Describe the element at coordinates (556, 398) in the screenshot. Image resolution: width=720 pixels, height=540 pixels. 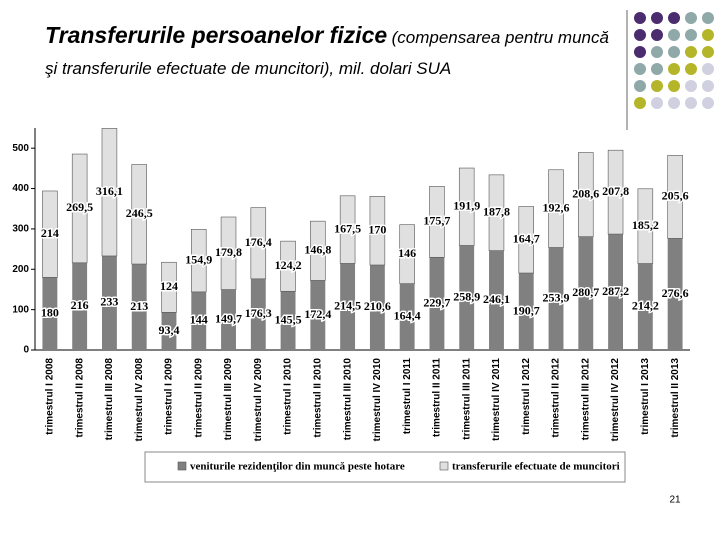
I see `x-tick-label: trimestrul II 2012` at that location.